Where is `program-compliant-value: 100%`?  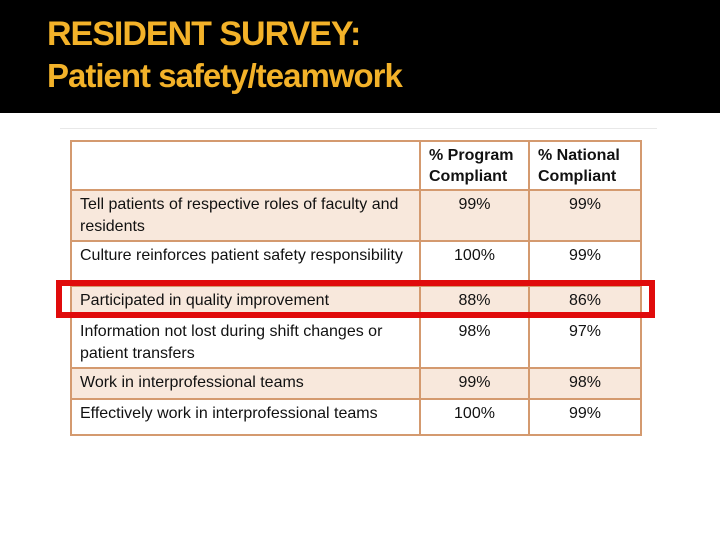
program-compliant-value: 100% is located at coordinates (474, 417).